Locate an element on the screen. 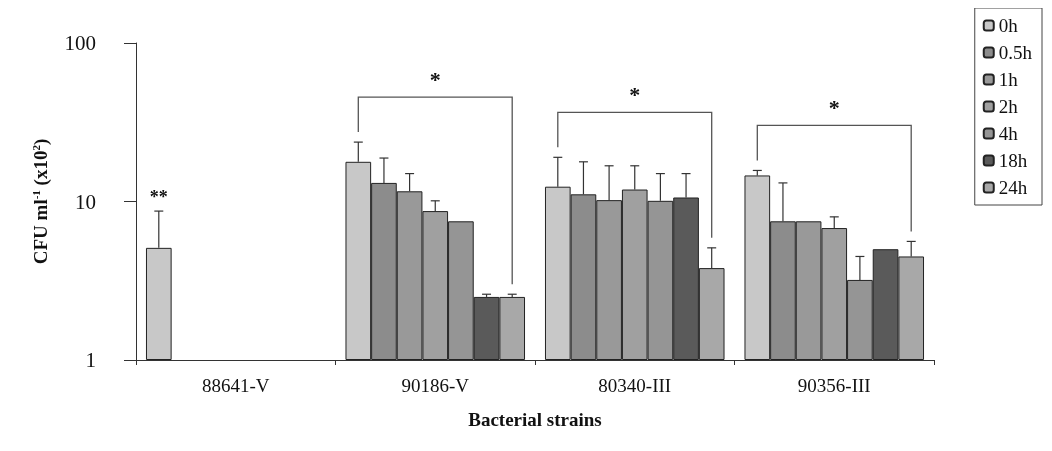  legend-label: 18h is located at coordinates (1013, 160).